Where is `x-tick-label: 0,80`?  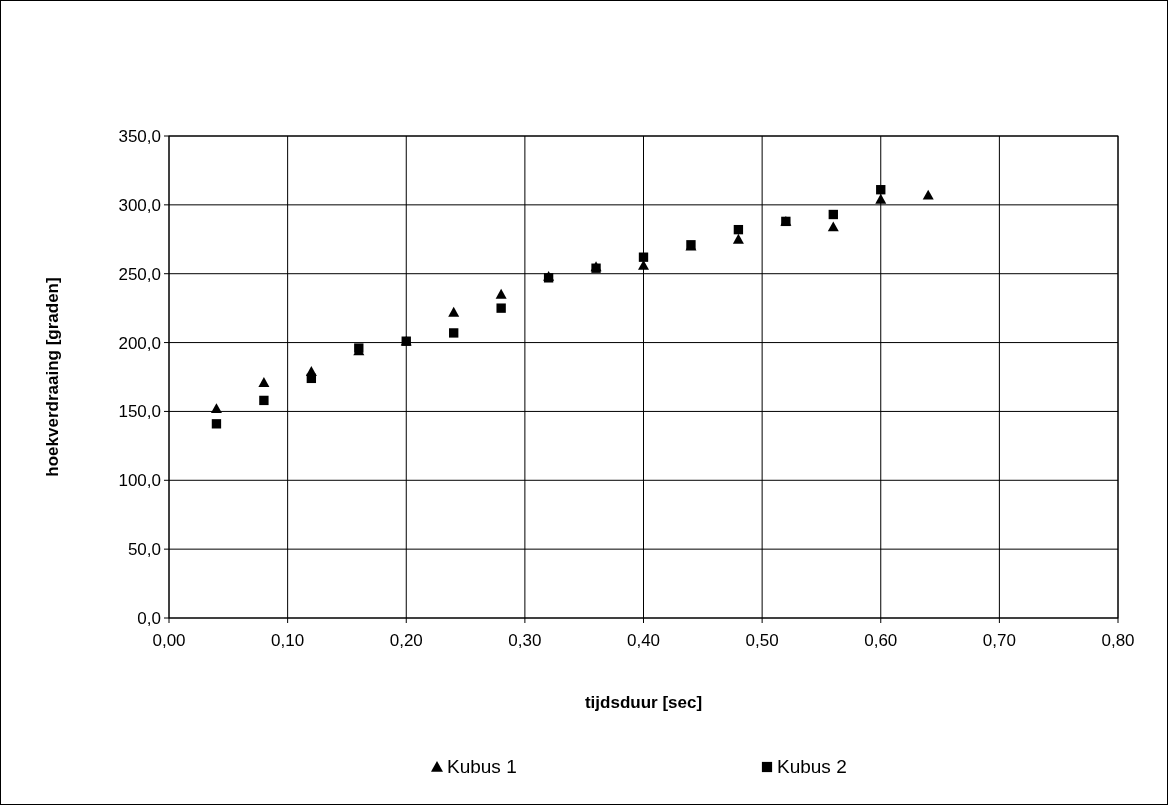 x-tick-label: 0,80 is located at coordinates (1118, 640).